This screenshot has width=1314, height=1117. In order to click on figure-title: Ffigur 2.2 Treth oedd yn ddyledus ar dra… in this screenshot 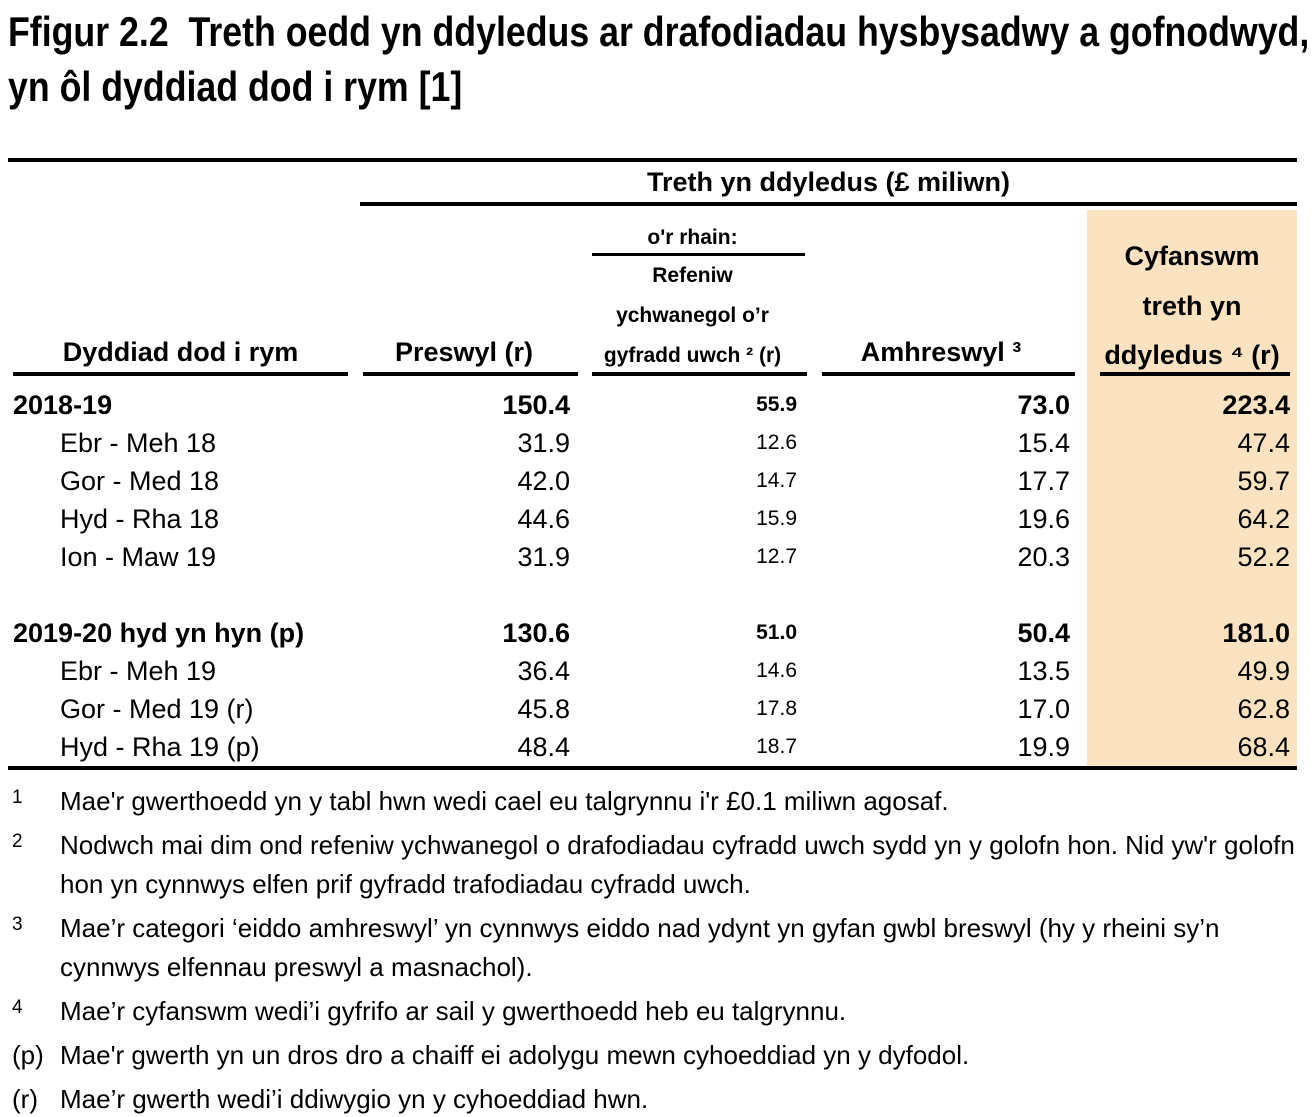, I will do `click(659, 59)`.